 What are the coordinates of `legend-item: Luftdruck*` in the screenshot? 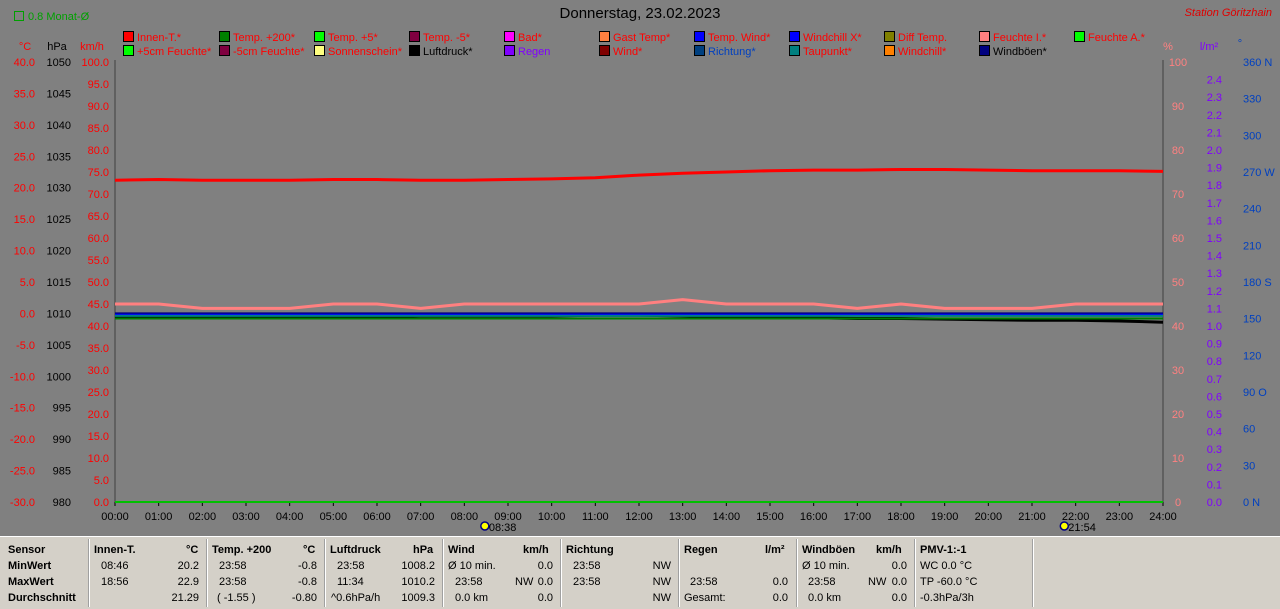 It's located at (441, 51).